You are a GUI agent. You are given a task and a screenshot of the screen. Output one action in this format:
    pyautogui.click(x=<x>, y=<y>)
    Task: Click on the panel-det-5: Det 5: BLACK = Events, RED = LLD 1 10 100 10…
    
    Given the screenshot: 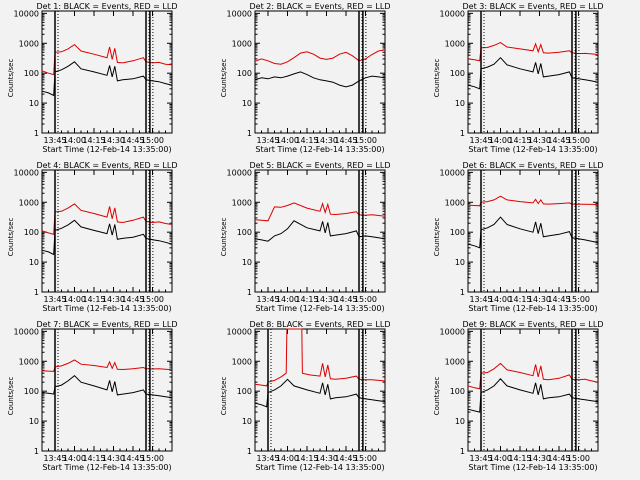 What is the action you would take?
    pyautogui.click(x=305, y=237)
    